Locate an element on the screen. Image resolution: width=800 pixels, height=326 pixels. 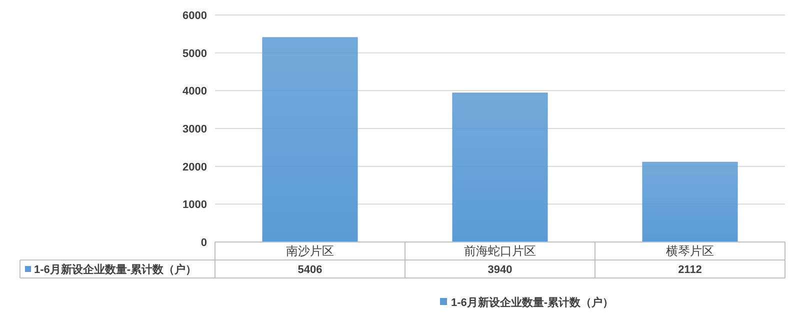
x-tick-label: 前海蛇口片区 is located at coordinates (500, 251).